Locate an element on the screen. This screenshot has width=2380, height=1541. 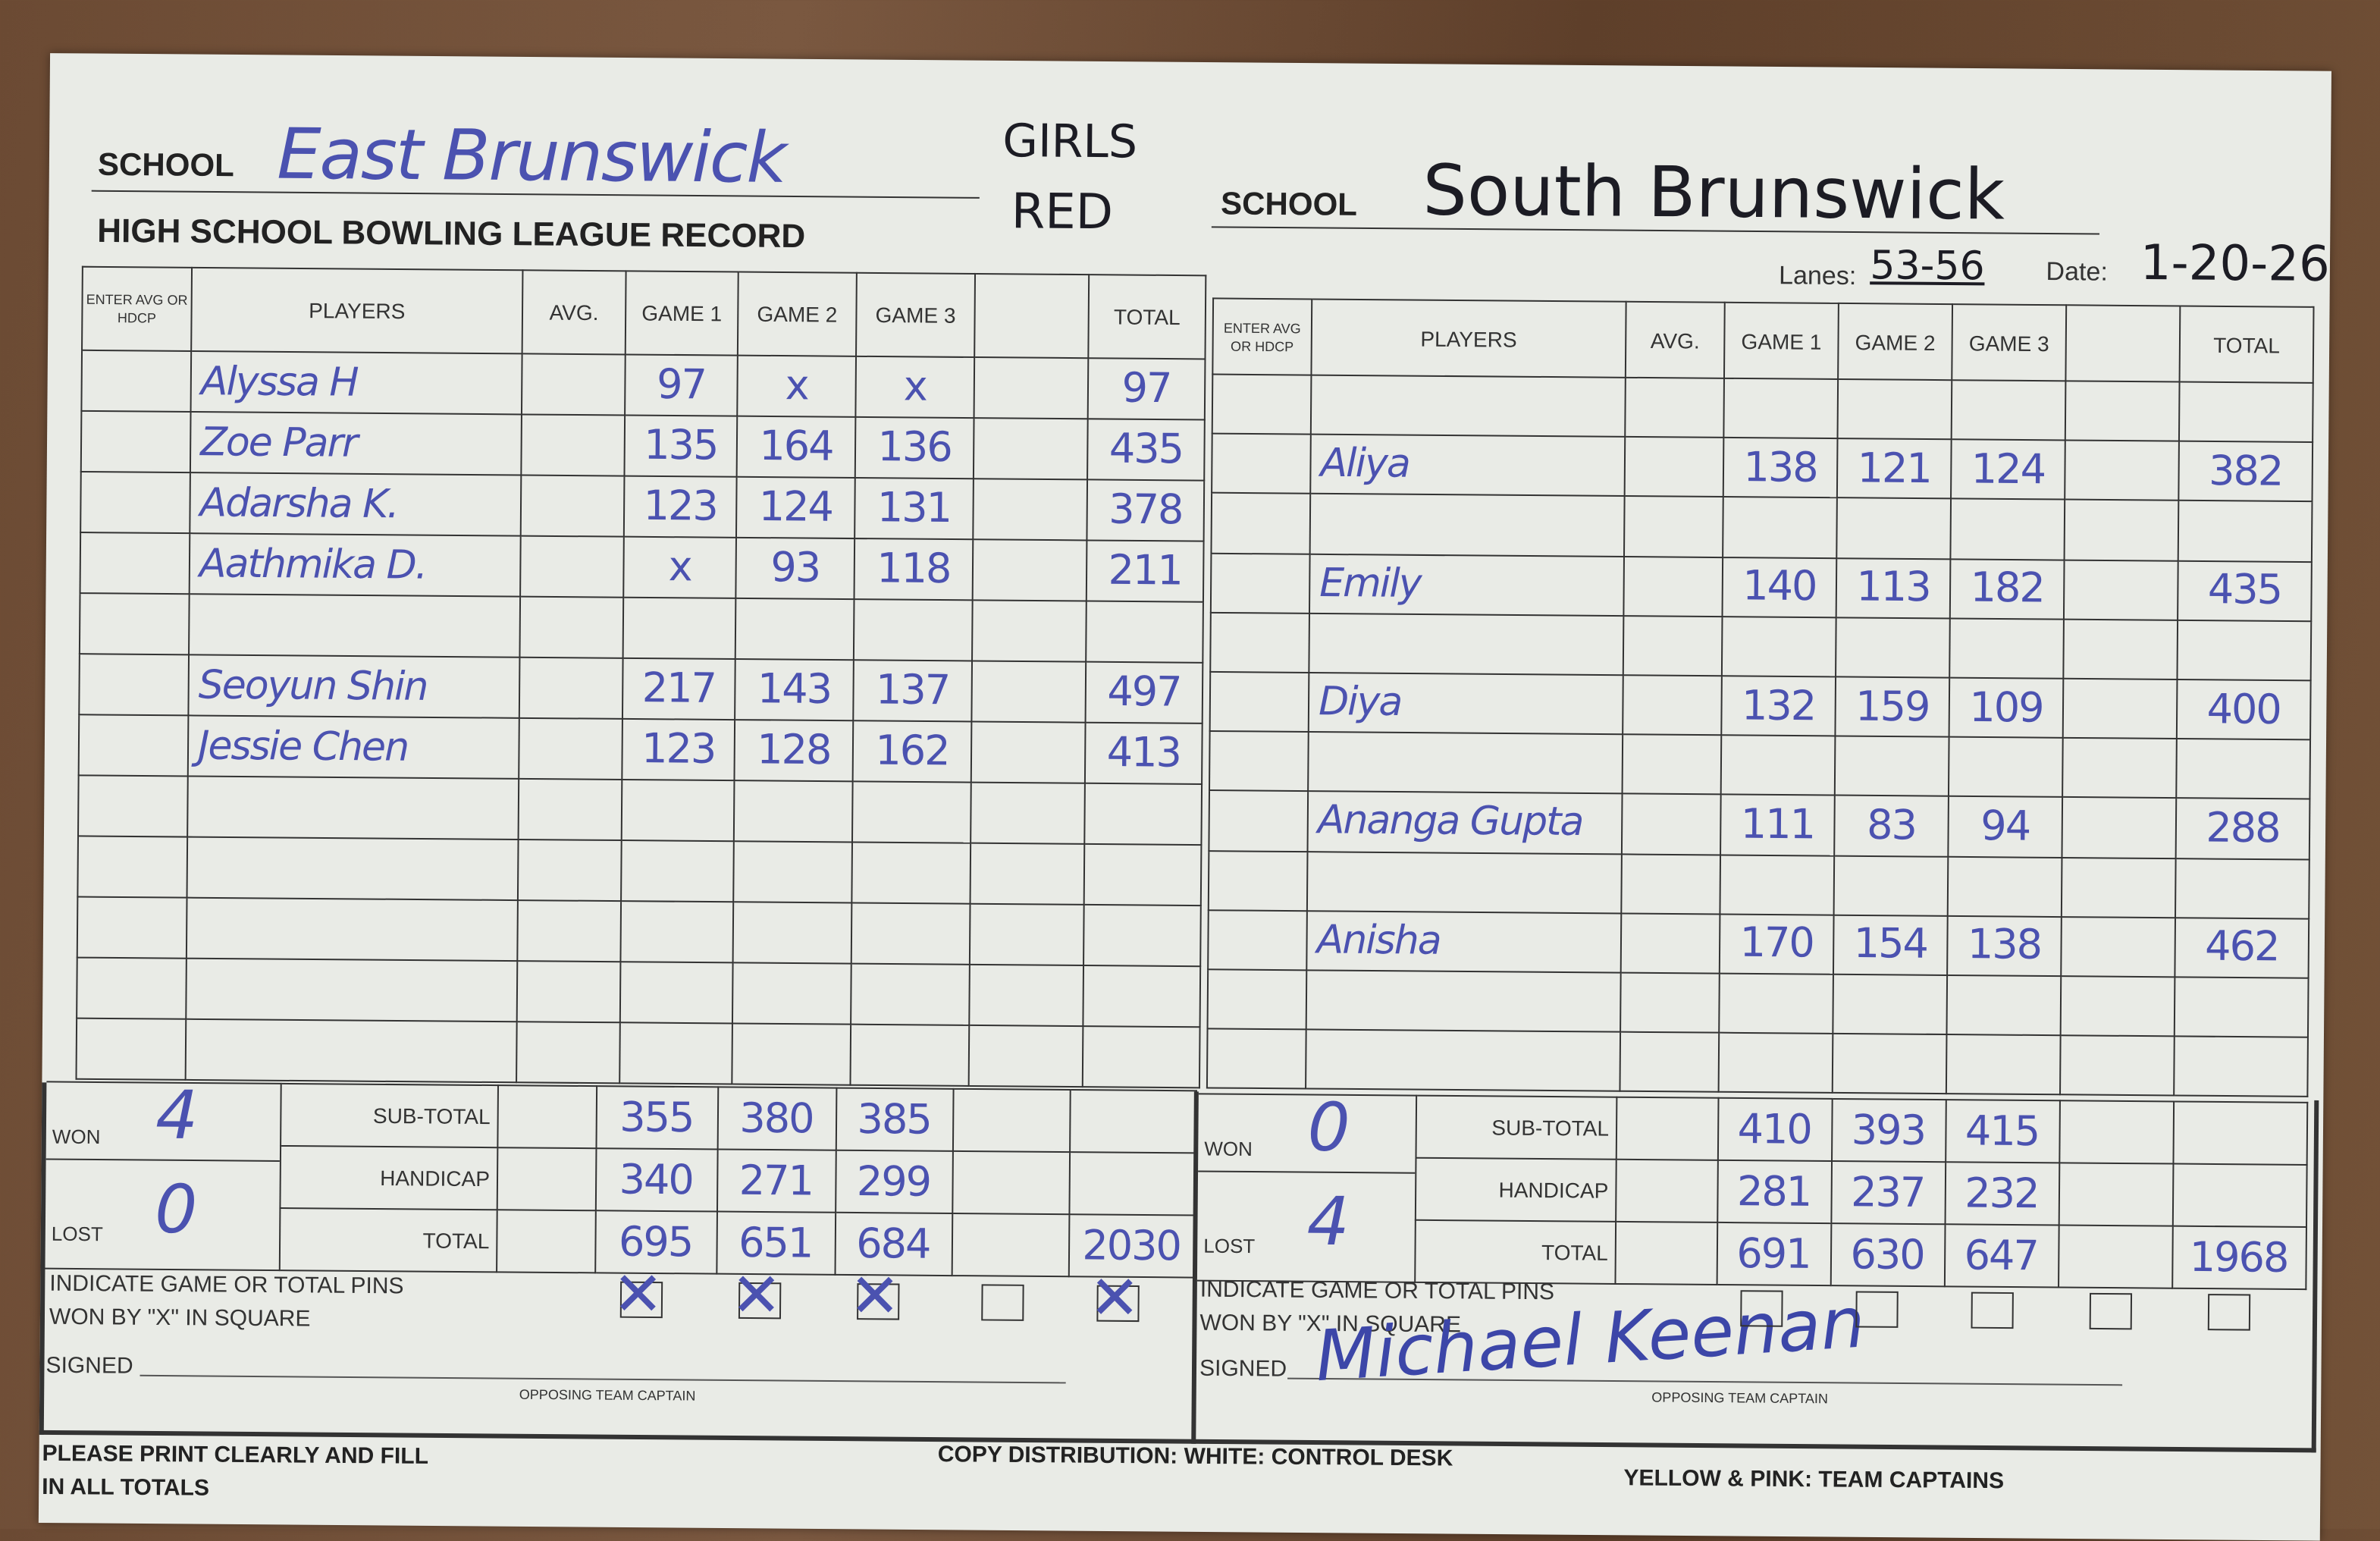
player-name: Aliya is located at coordinates (1468, 466).